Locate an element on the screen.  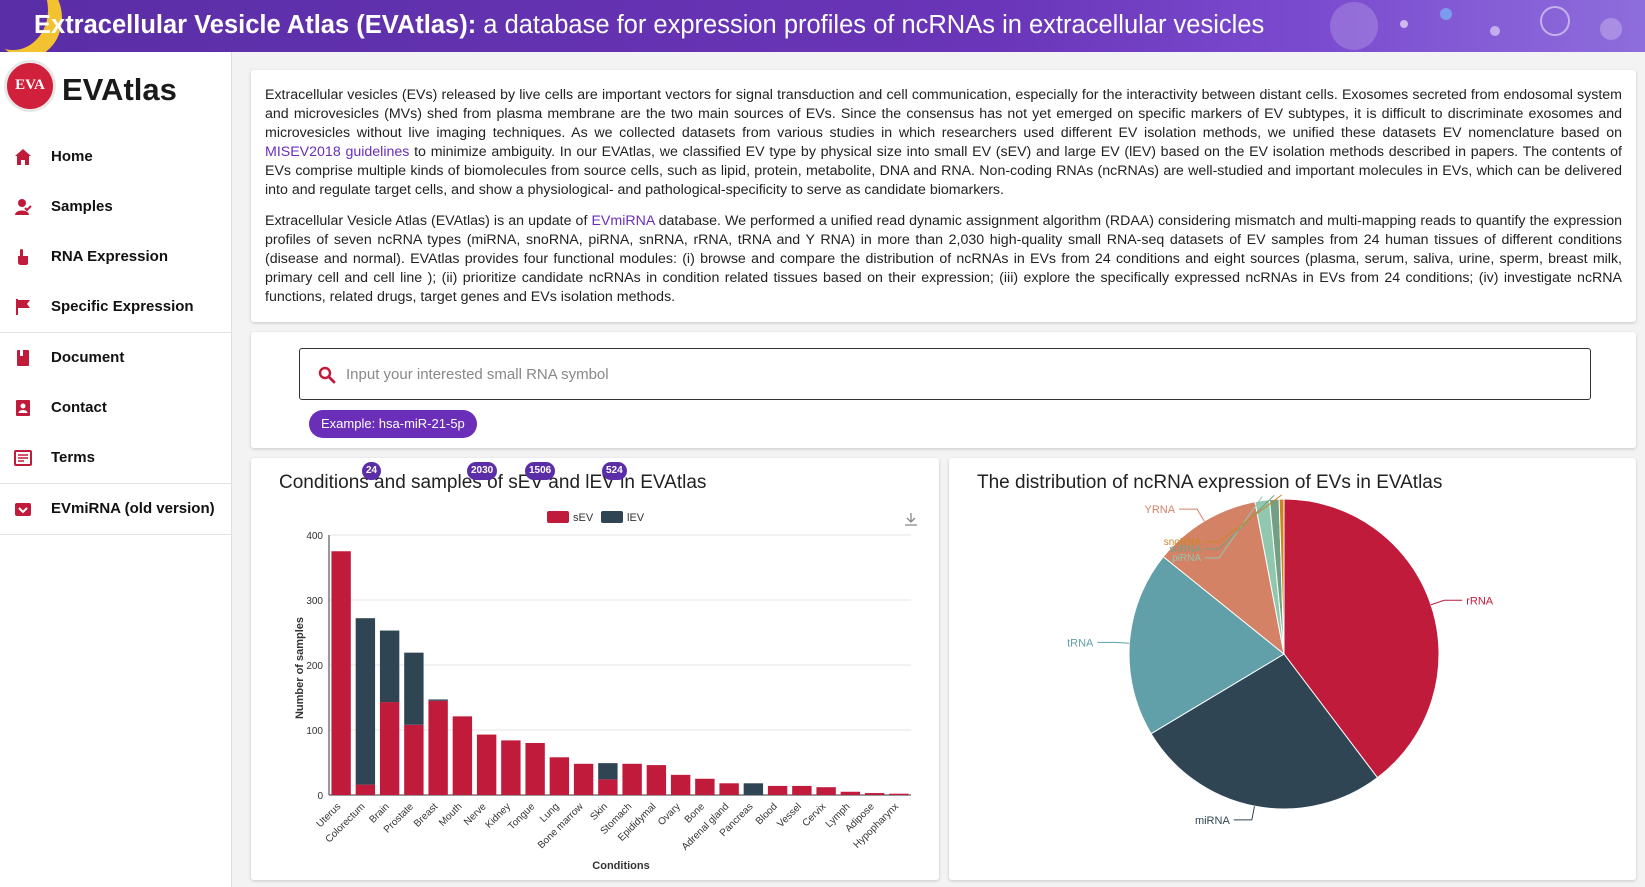
archive-icon is located at coordinates (23, 509).